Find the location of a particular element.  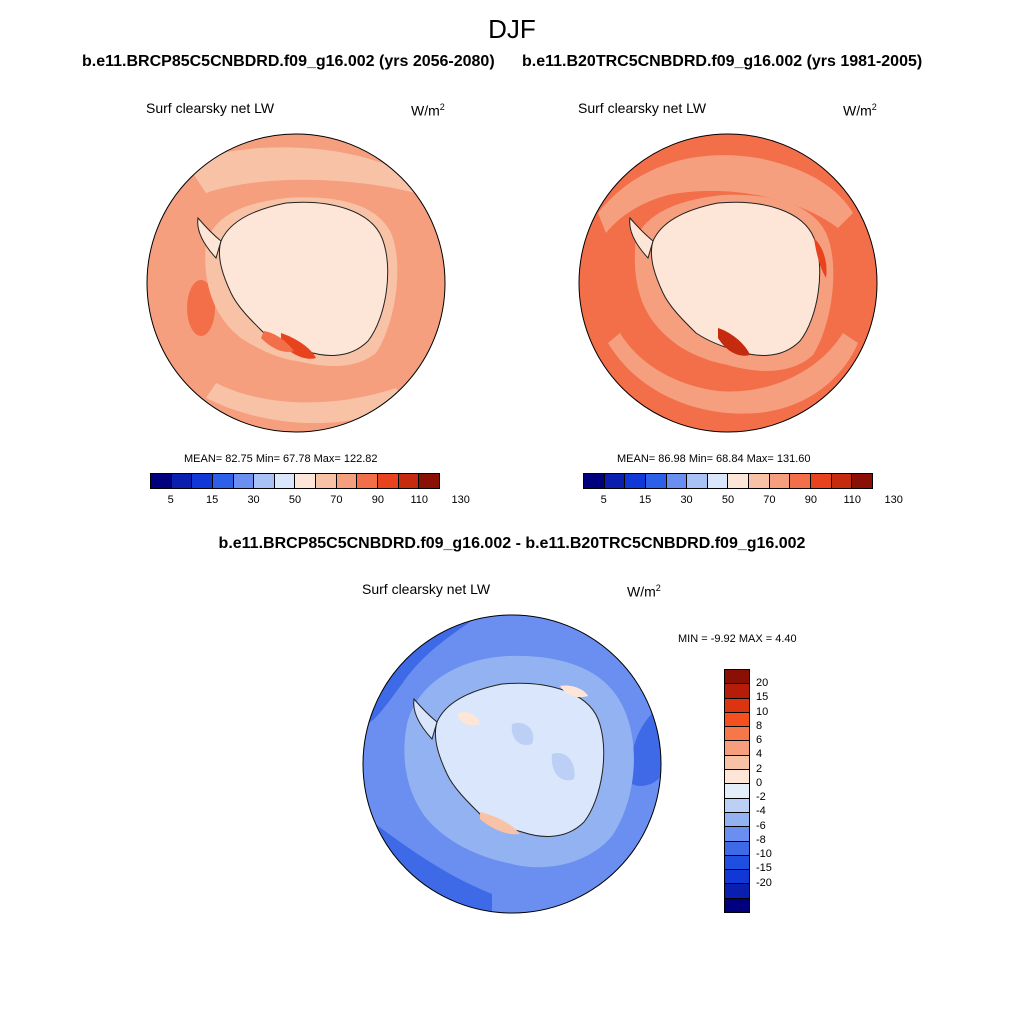

right-colorbar is located at coordinates (728, 481).